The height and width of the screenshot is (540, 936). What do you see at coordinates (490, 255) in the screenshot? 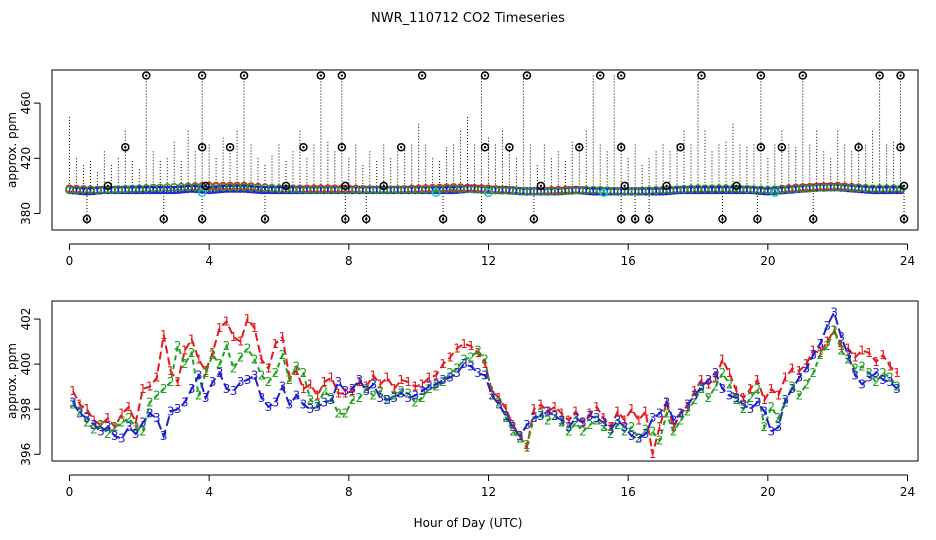
I see `top-x-axis: 0 4 8 12 16 20 24` at bounding box center [490, 255].